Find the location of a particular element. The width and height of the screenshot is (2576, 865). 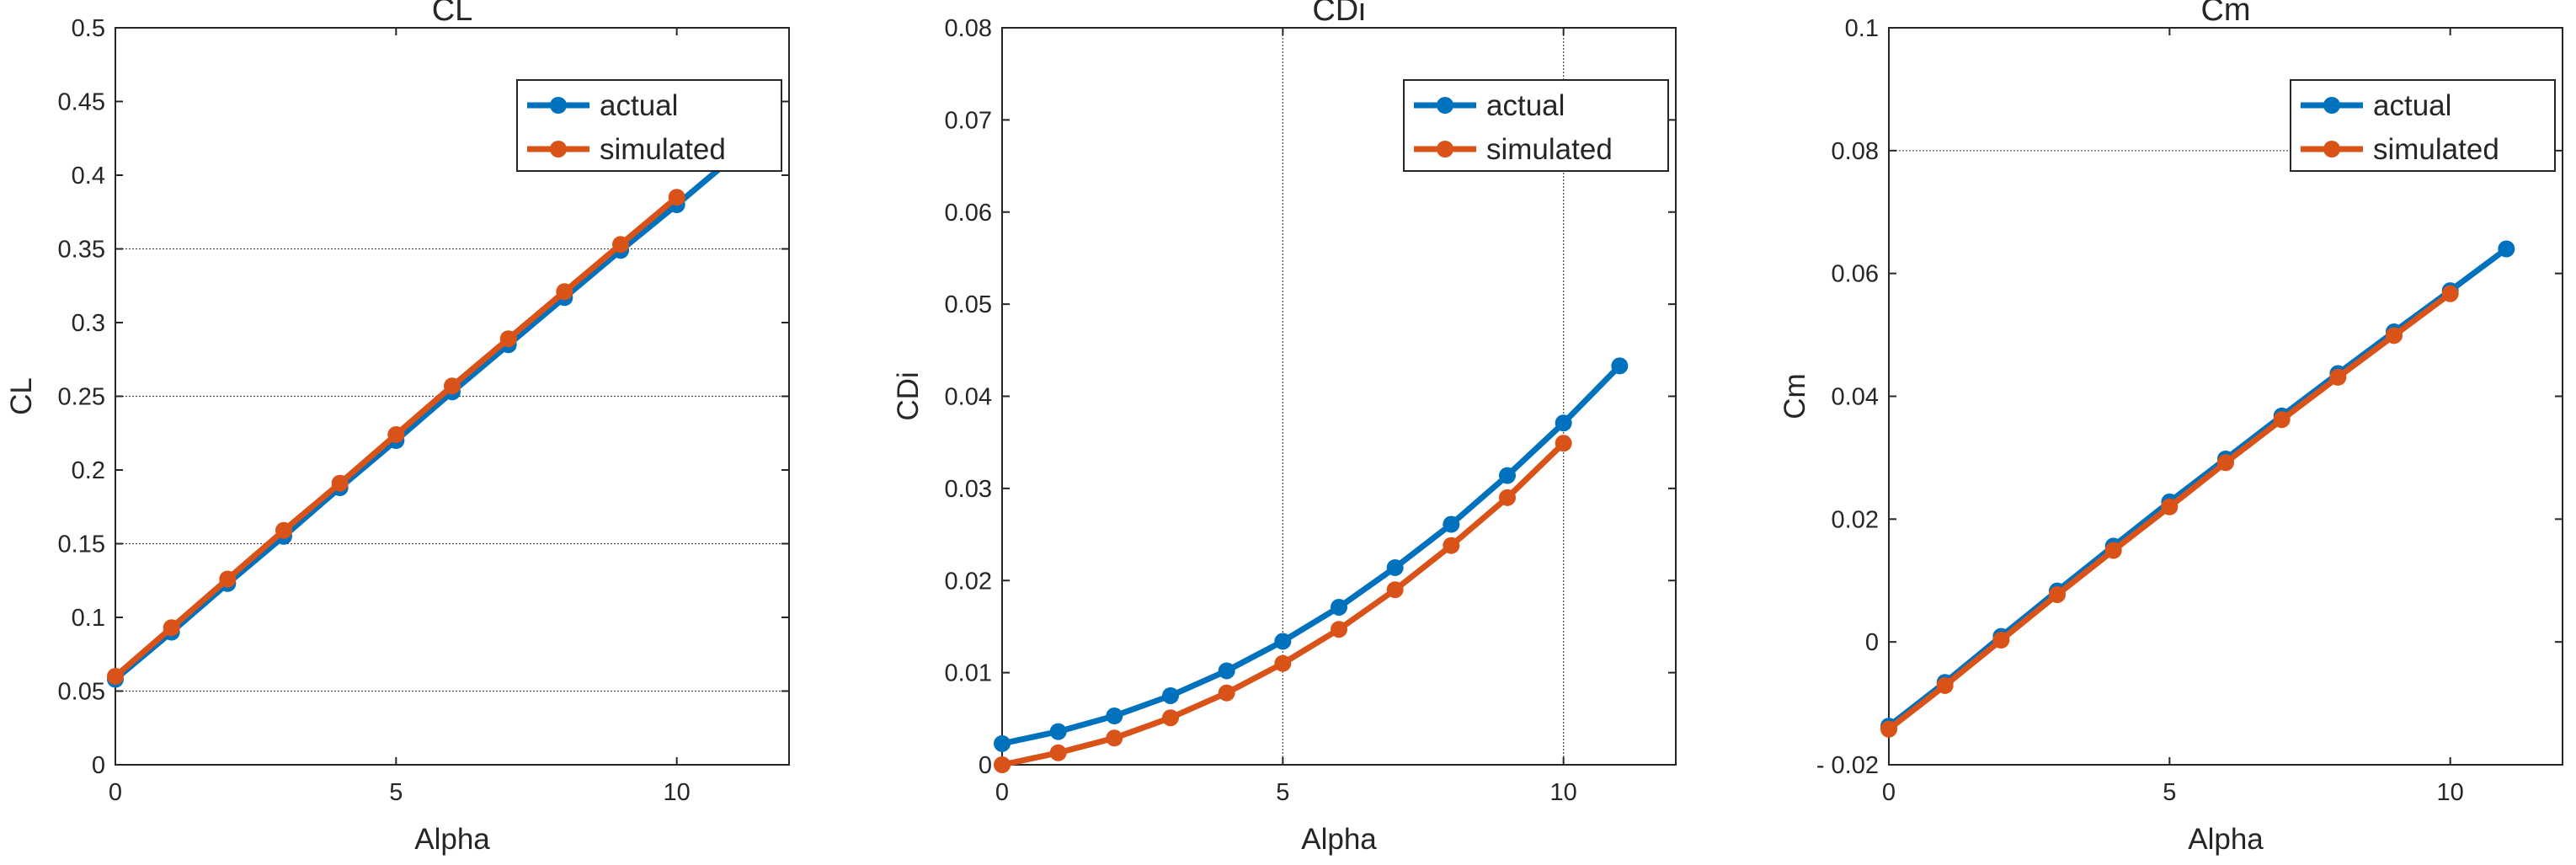

y-tick-label: 0.03 is located at coordinates (968, 490).